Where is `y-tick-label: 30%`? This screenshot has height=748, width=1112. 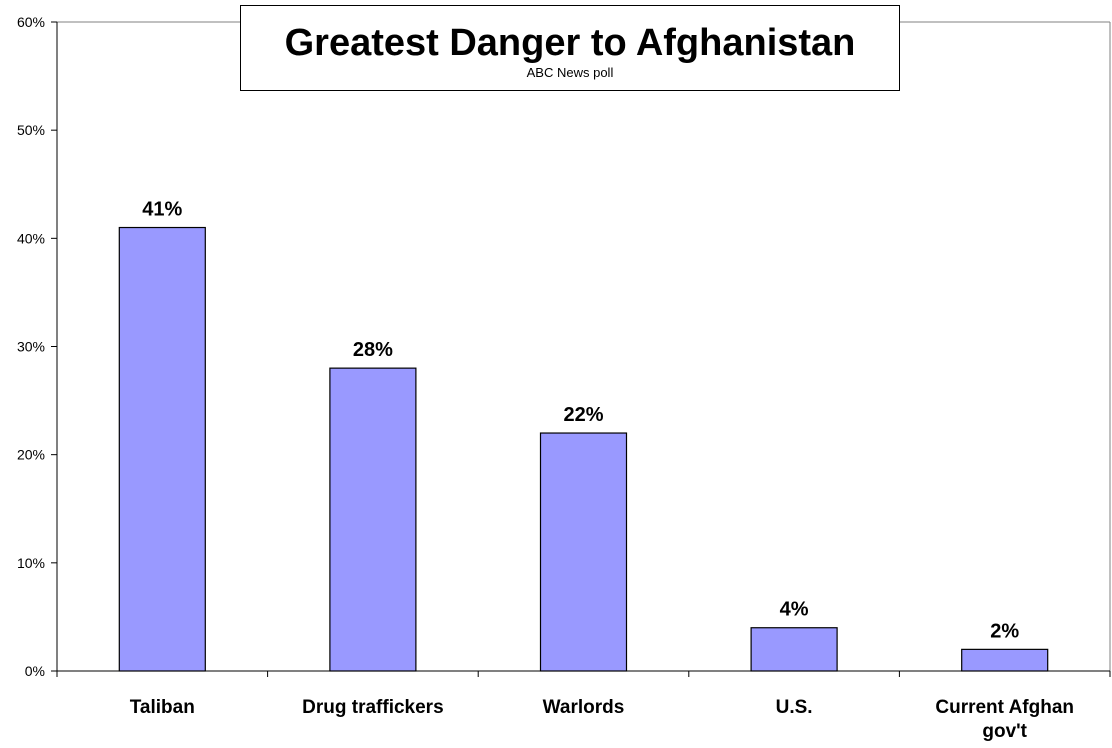 y-tick-label: 30% is located at coordinates (31, 347).